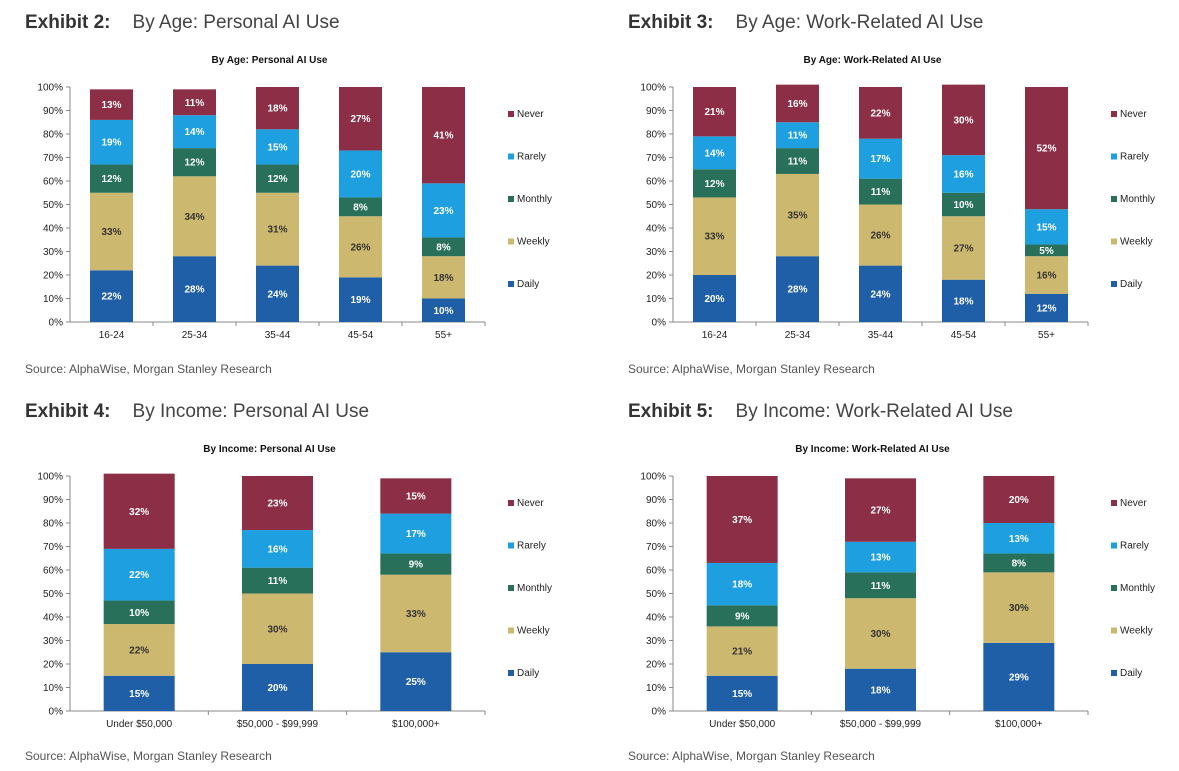 The height and width of the screenshot is (771, 1179). I want to click on data-label: 27%, so click(360, 119).